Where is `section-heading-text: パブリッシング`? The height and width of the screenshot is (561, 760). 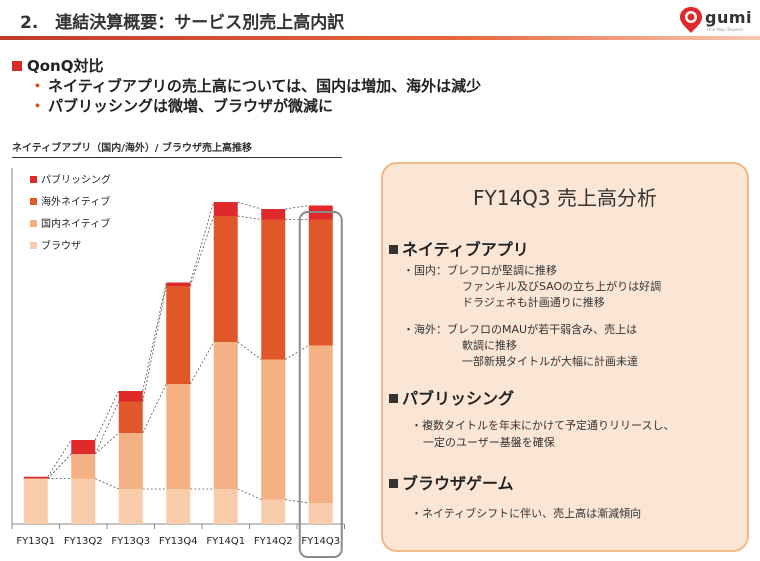 section-heading-text: パブリッシング is located at coordinates (458, 398).